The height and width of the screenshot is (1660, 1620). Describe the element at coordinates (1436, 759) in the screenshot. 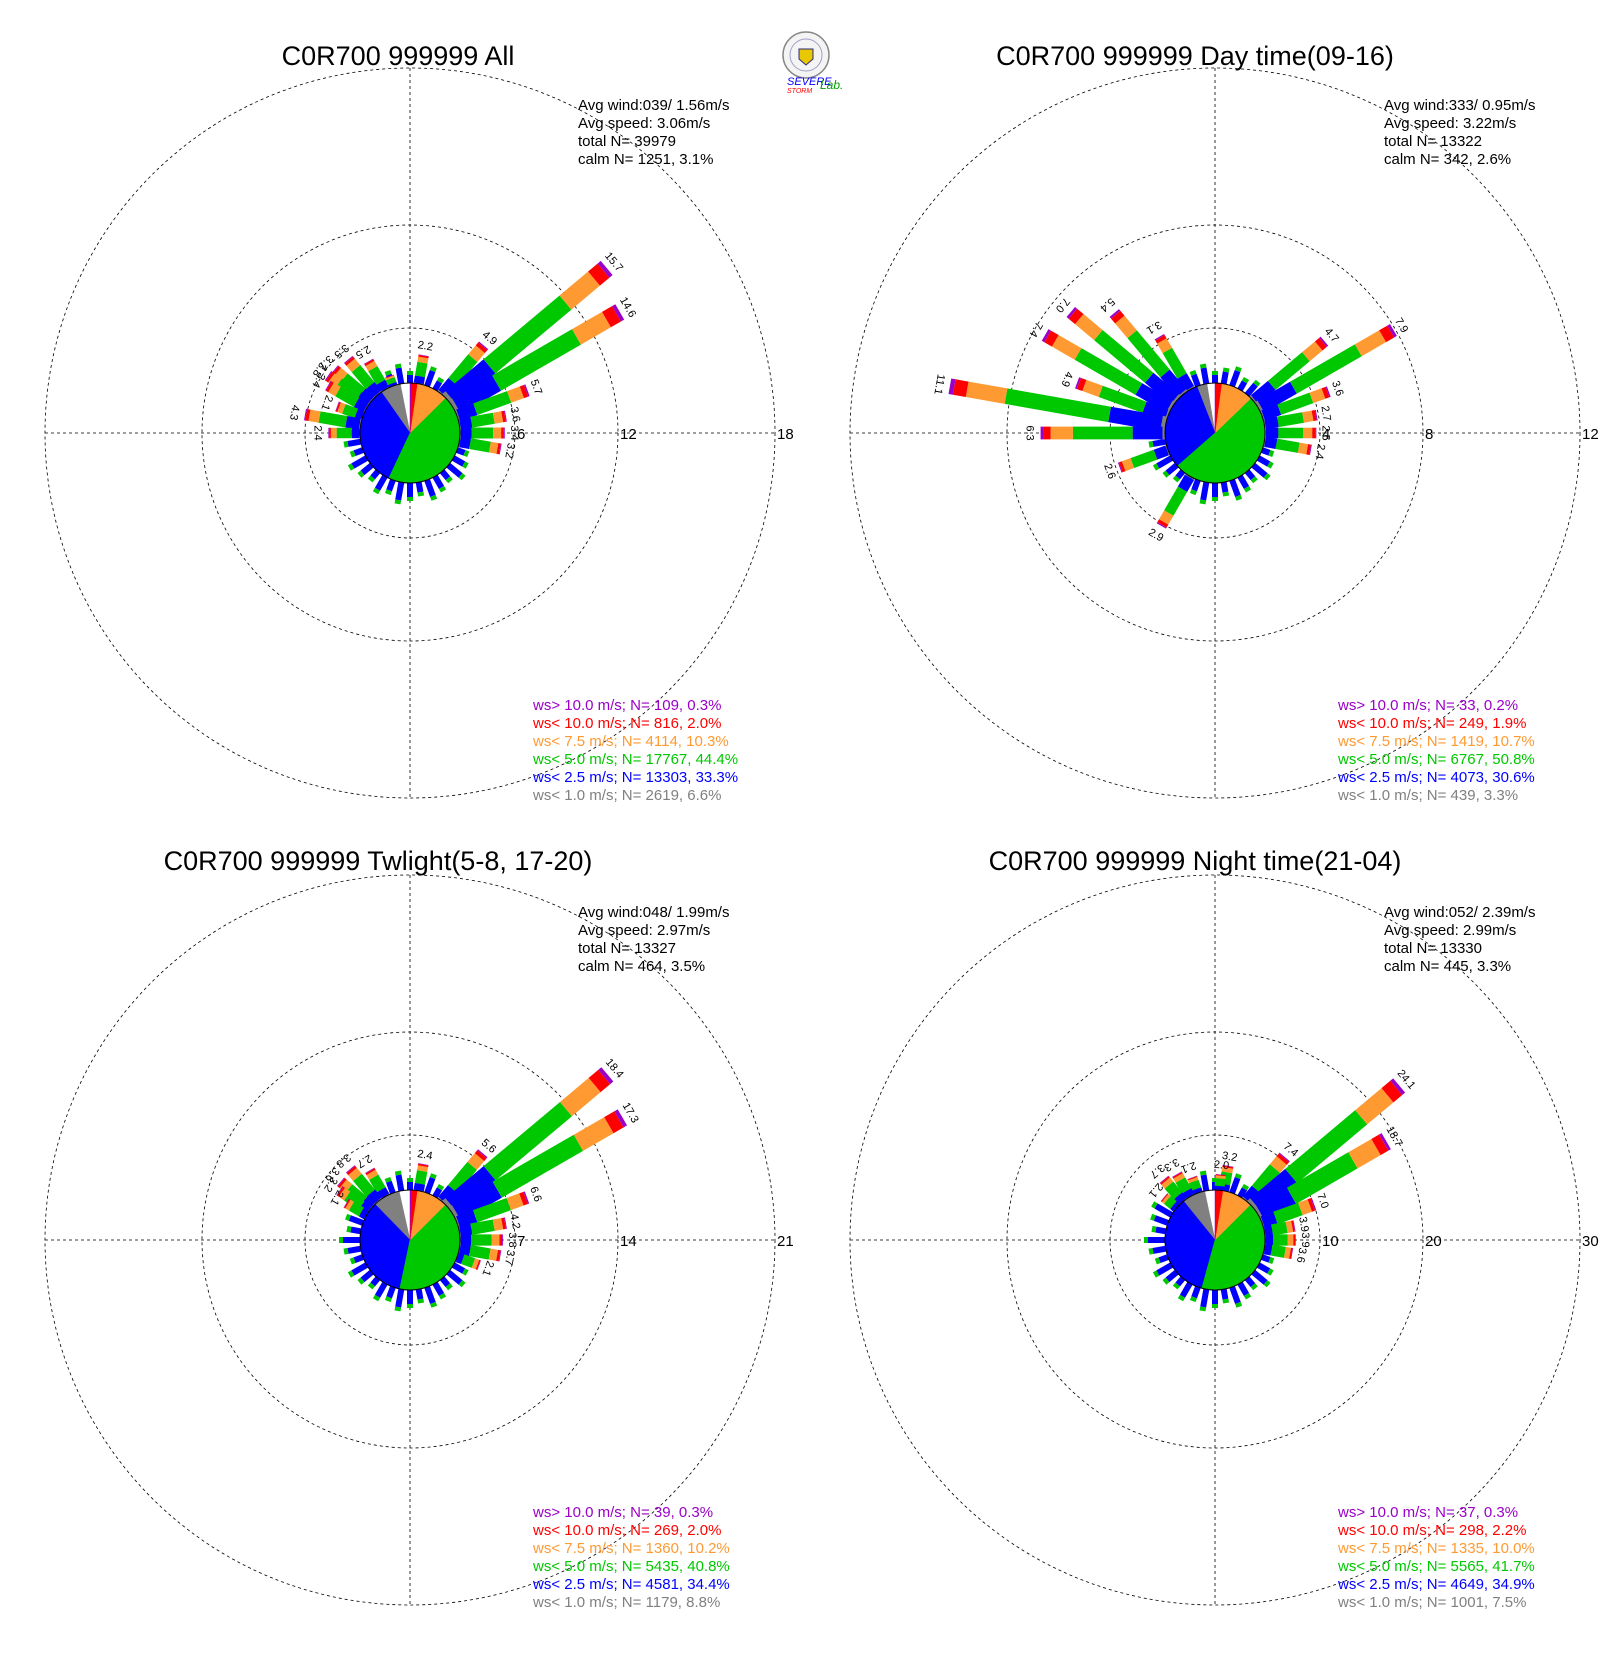

I see `legend-entry: ws< 5.0 m/s; N= 6767, 50.8%` at that location.